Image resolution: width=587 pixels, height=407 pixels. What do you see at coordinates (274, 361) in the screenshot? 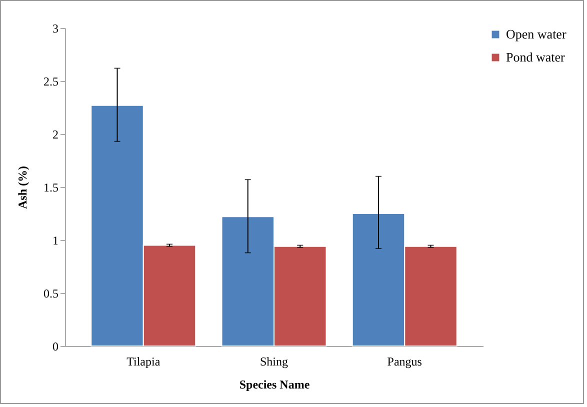
I see `x-tick-label: Shing` at bounding box center [274, 361].